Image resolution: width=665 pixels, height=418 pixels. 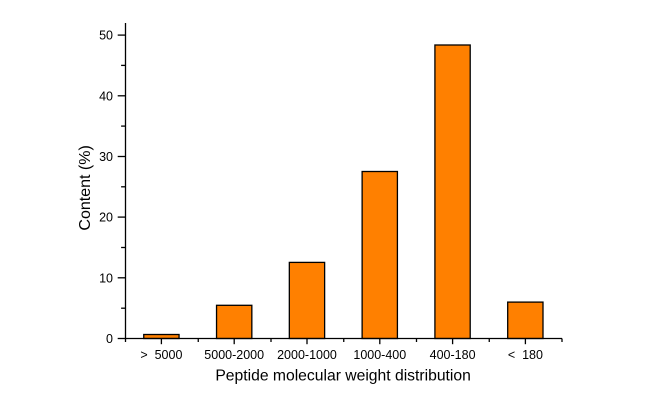 I want to click on svg-text: 20, so click(x=106, y=218).